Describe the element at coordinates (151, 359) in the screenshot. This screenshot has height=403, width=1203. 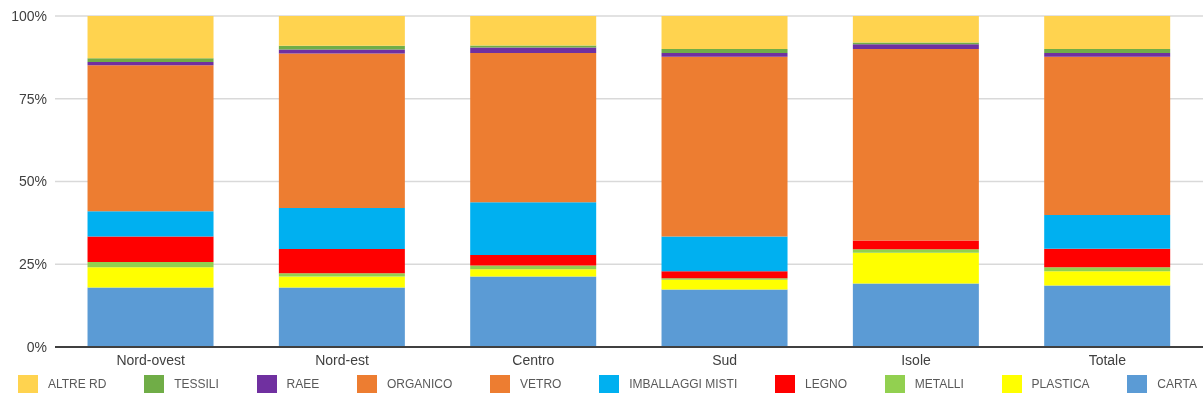
I see `x-tick-label: Nord-ovest` at that location.